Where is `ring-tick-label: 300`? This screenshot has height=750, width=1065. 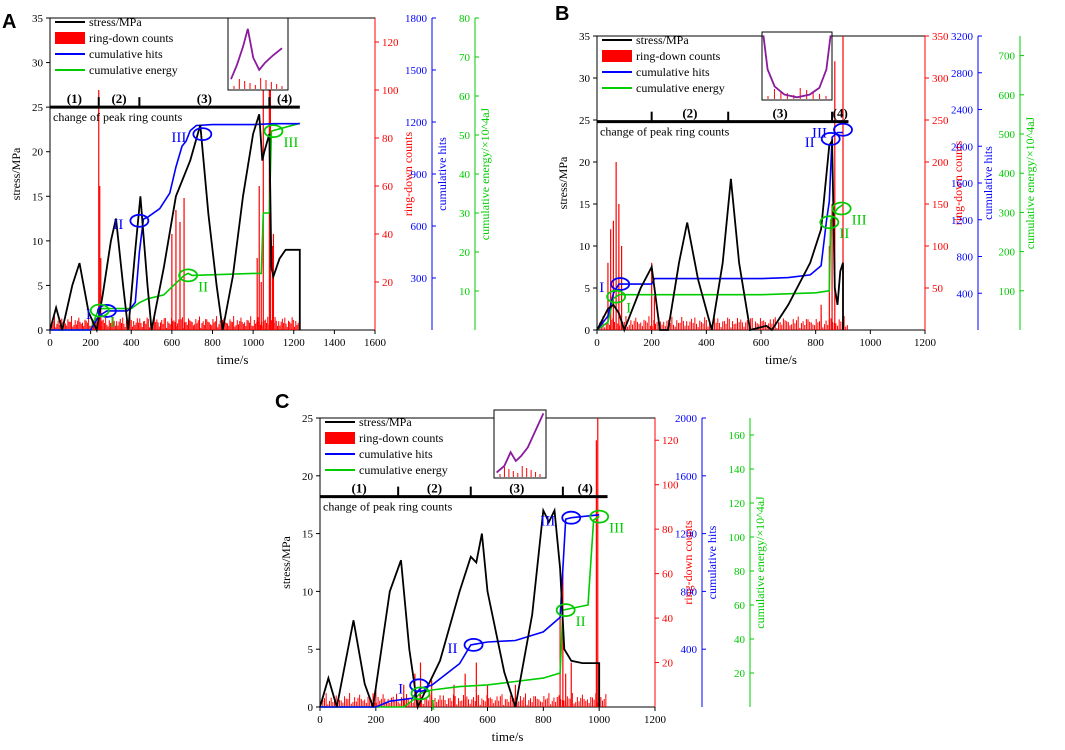
ring-tick-label: 300 is located at coordinates (940, 79).